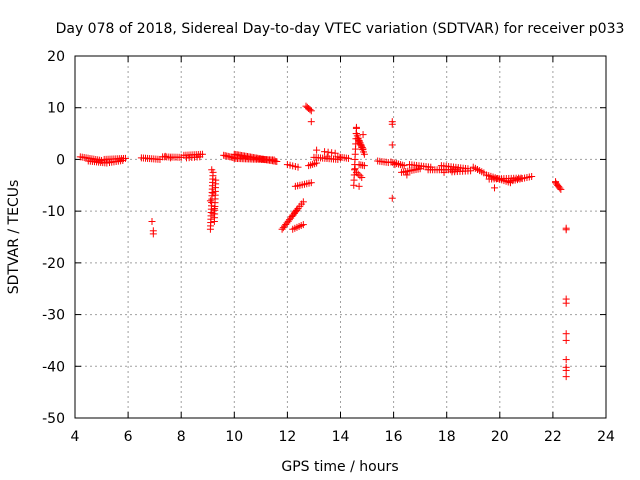  What do you see at coordinates (500, 437) in the screenshot?
I see `x-tick-label: 20` at bounding box center [500, 437].